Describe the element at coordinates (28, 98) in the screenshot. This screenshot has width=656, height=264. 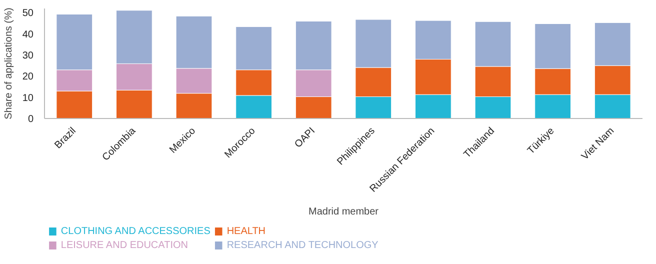
I see `y-tick-label: 10` at that location.